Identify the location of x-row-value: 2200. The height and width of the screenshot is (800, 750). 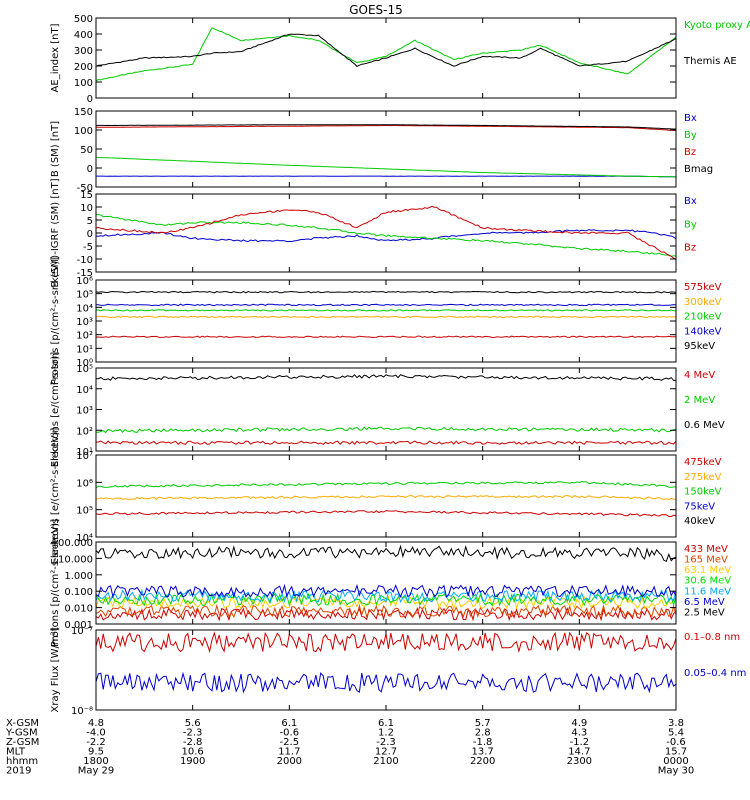
(482, 761).